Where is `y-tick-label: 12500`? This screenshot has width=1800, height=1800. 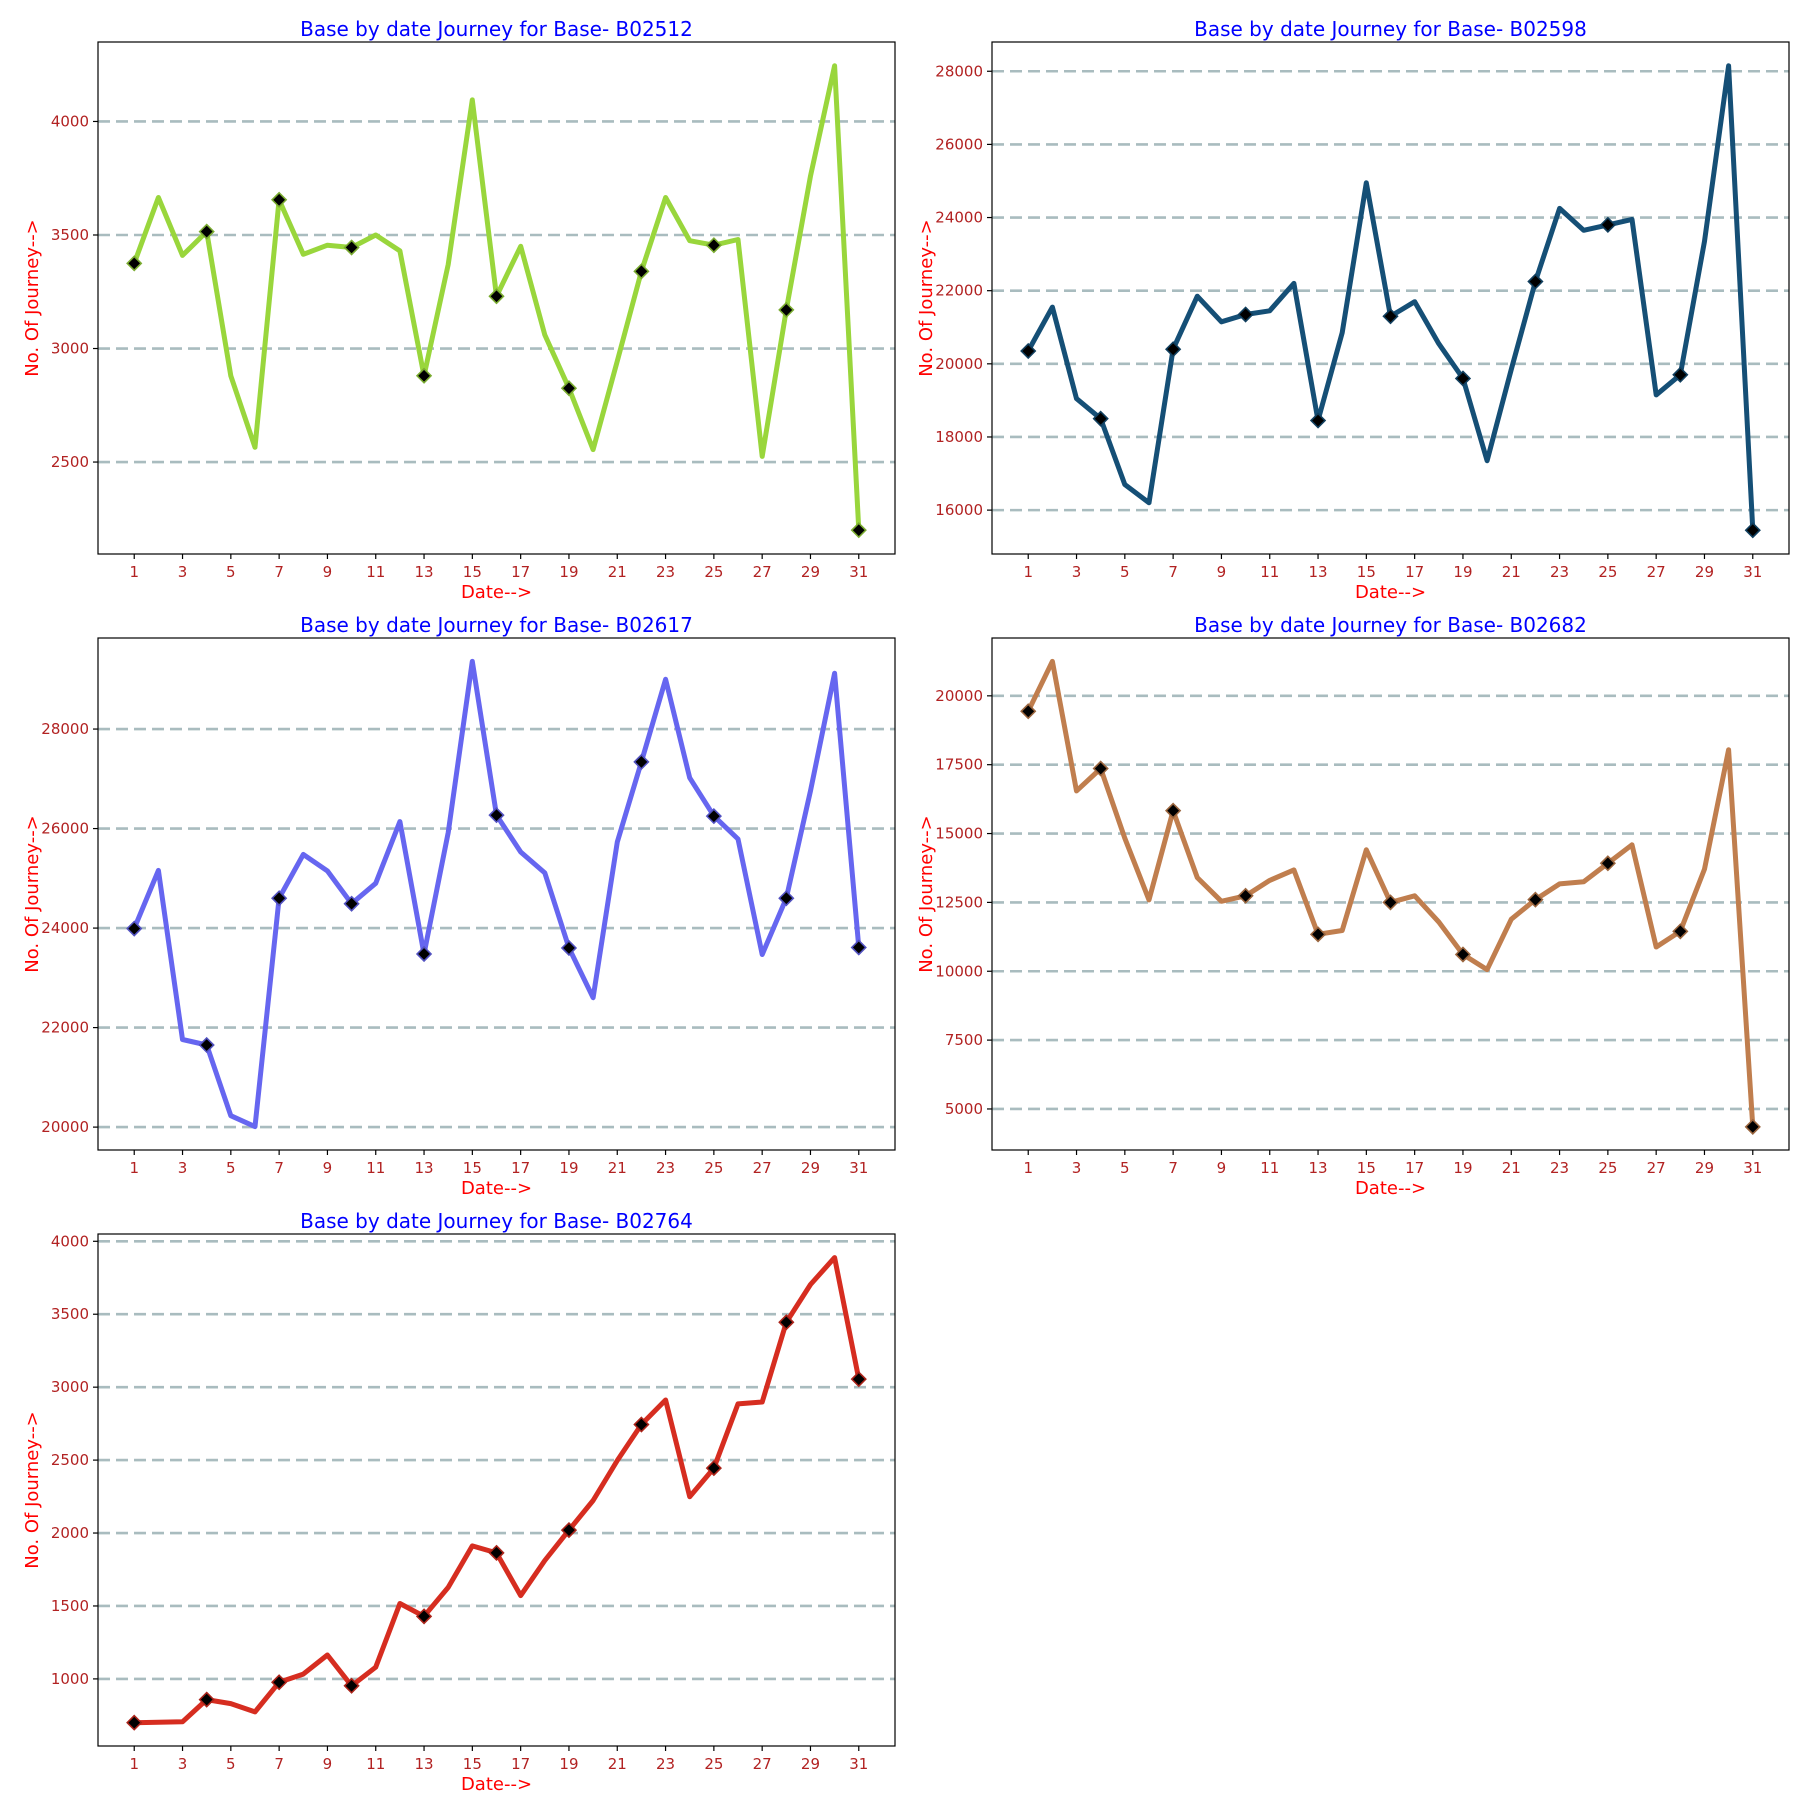 y-tick-label: 12500 is located at coordinates (959, 902).